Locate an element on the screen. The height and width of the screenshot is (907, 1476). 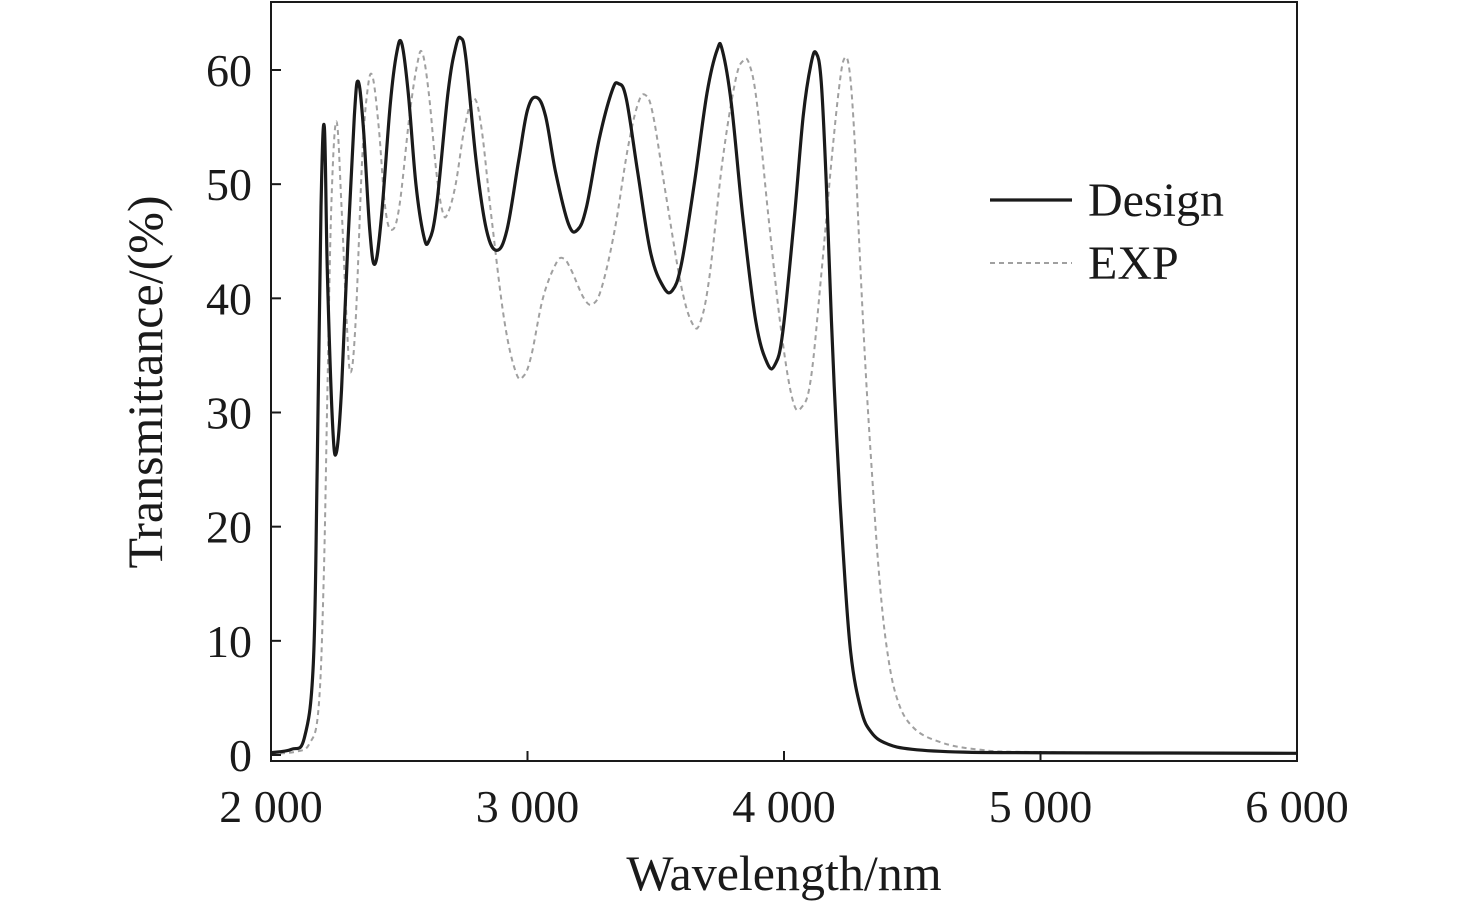
y-tick-label: 30 is located at coordinates (229, 413).